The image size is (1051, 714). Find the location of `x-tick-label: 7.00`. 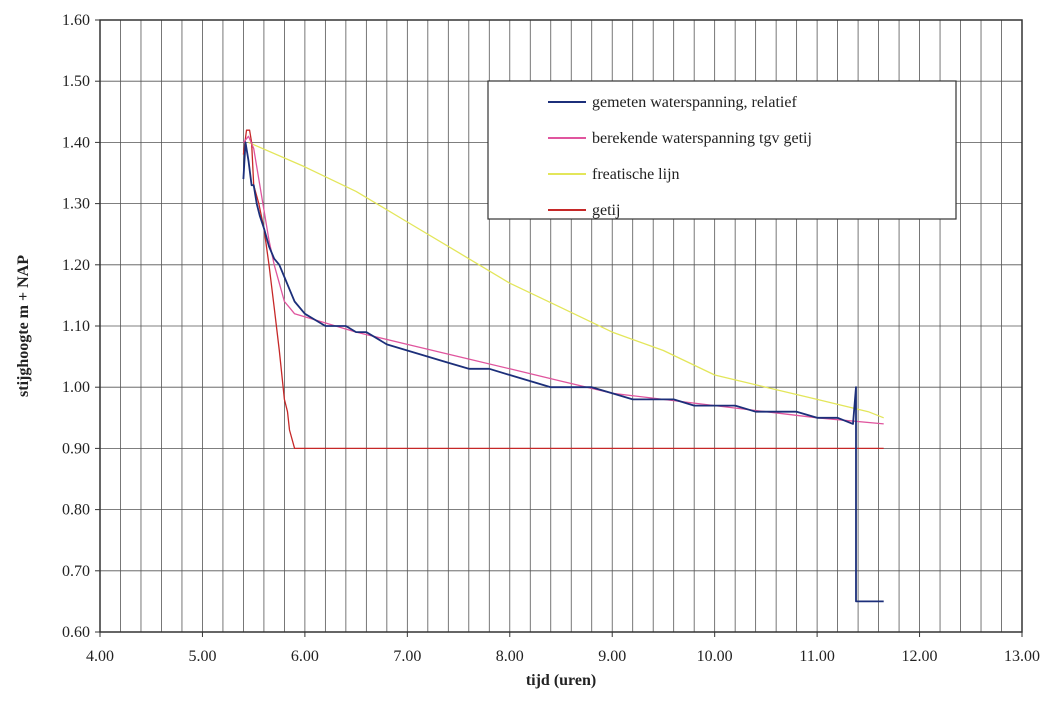

x-tick-label: 7.00 is located at coordinates (407, 656).